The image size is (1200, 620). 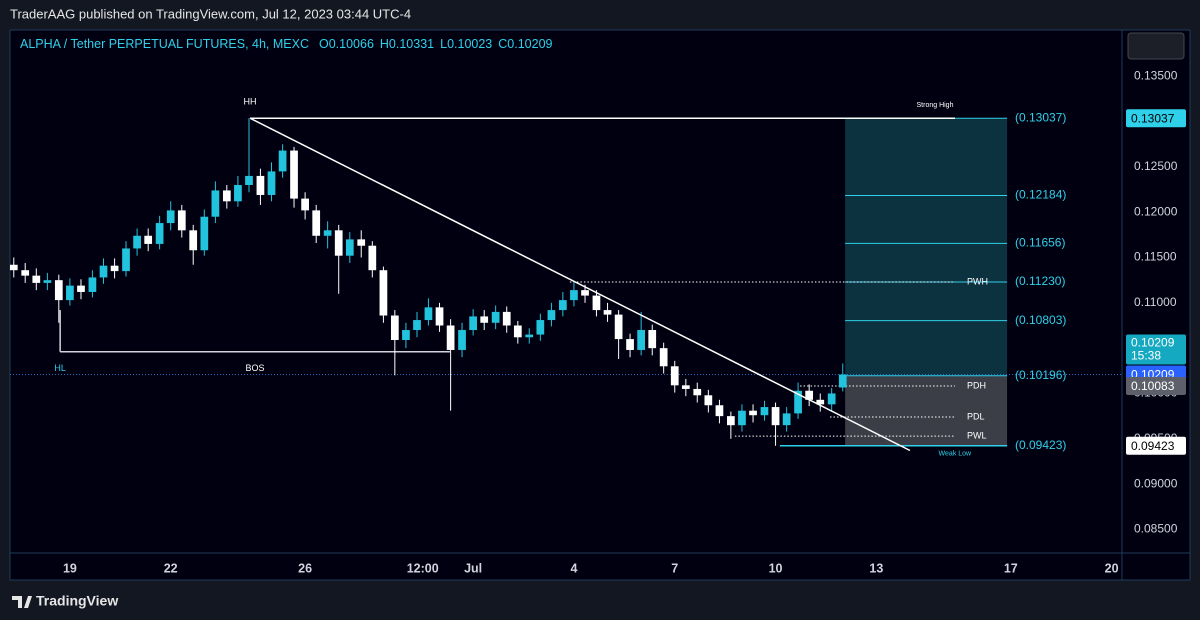 I want to click on footer-logo: TradingView, so click(x=65, y=601).